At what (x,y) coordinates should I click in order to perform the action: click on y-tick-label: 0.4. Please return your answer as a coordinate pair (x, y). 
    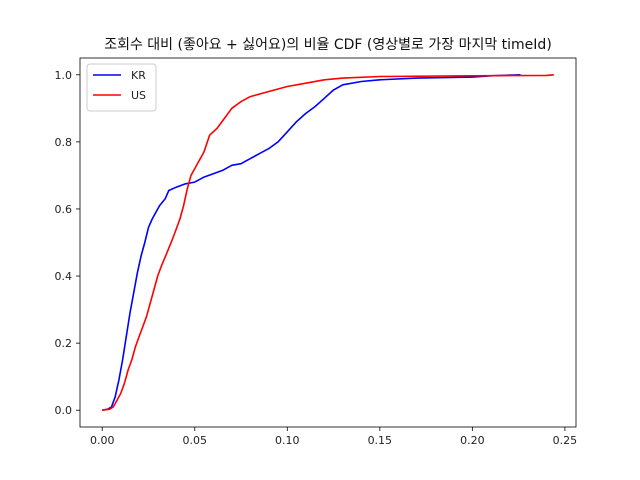
    Looking at the image, I should click on (64, 276).